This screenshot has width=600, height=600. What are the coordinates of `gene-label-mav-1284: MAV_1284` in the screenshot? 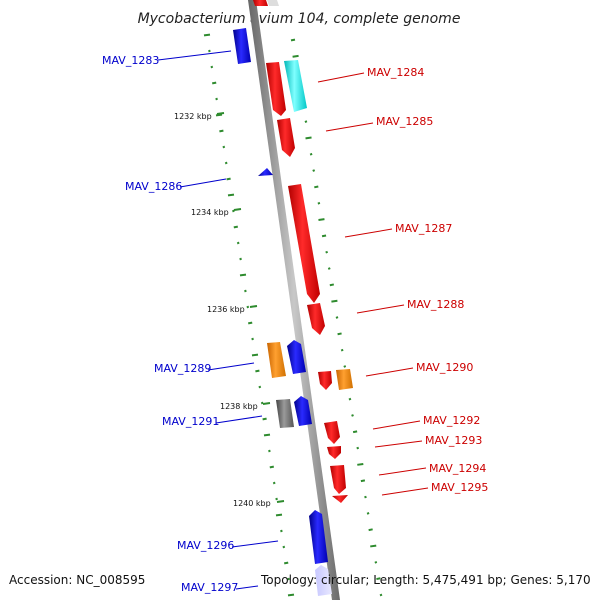 It's located at (395, 72).